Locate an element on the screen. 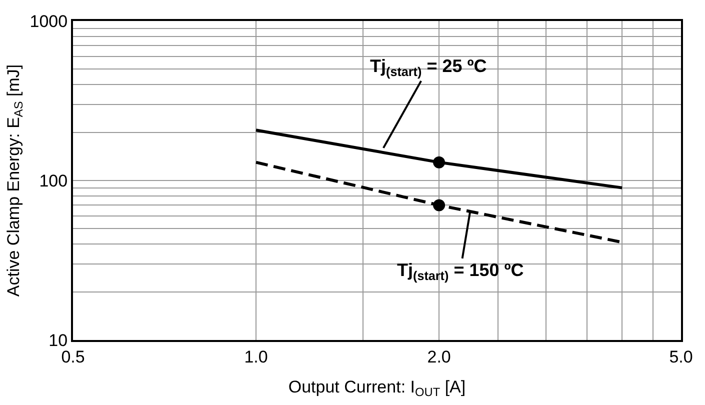 This screenshot has height=405, width=705. annotation: Tj$_{(start)}$ = 150 ºC is located at coordinates (460, 271).